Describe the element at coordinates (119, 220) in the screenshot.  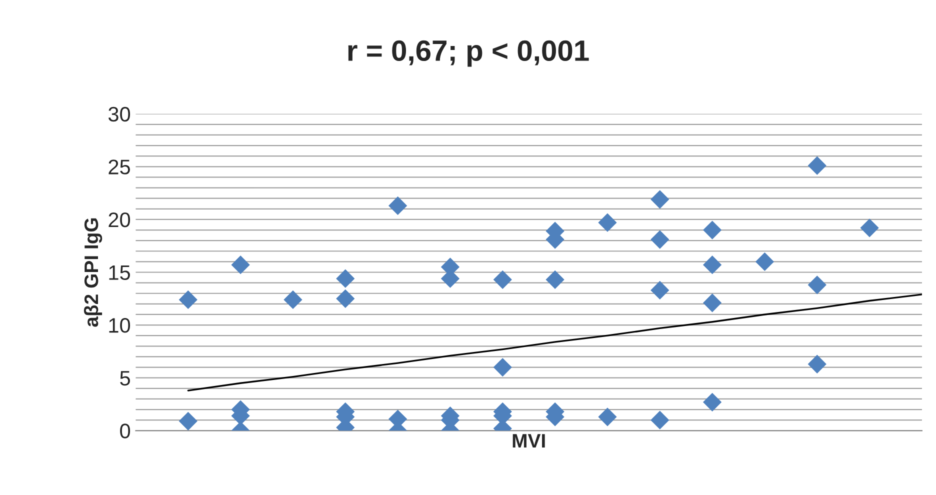
I see `y-tick-label: 20` at that location.